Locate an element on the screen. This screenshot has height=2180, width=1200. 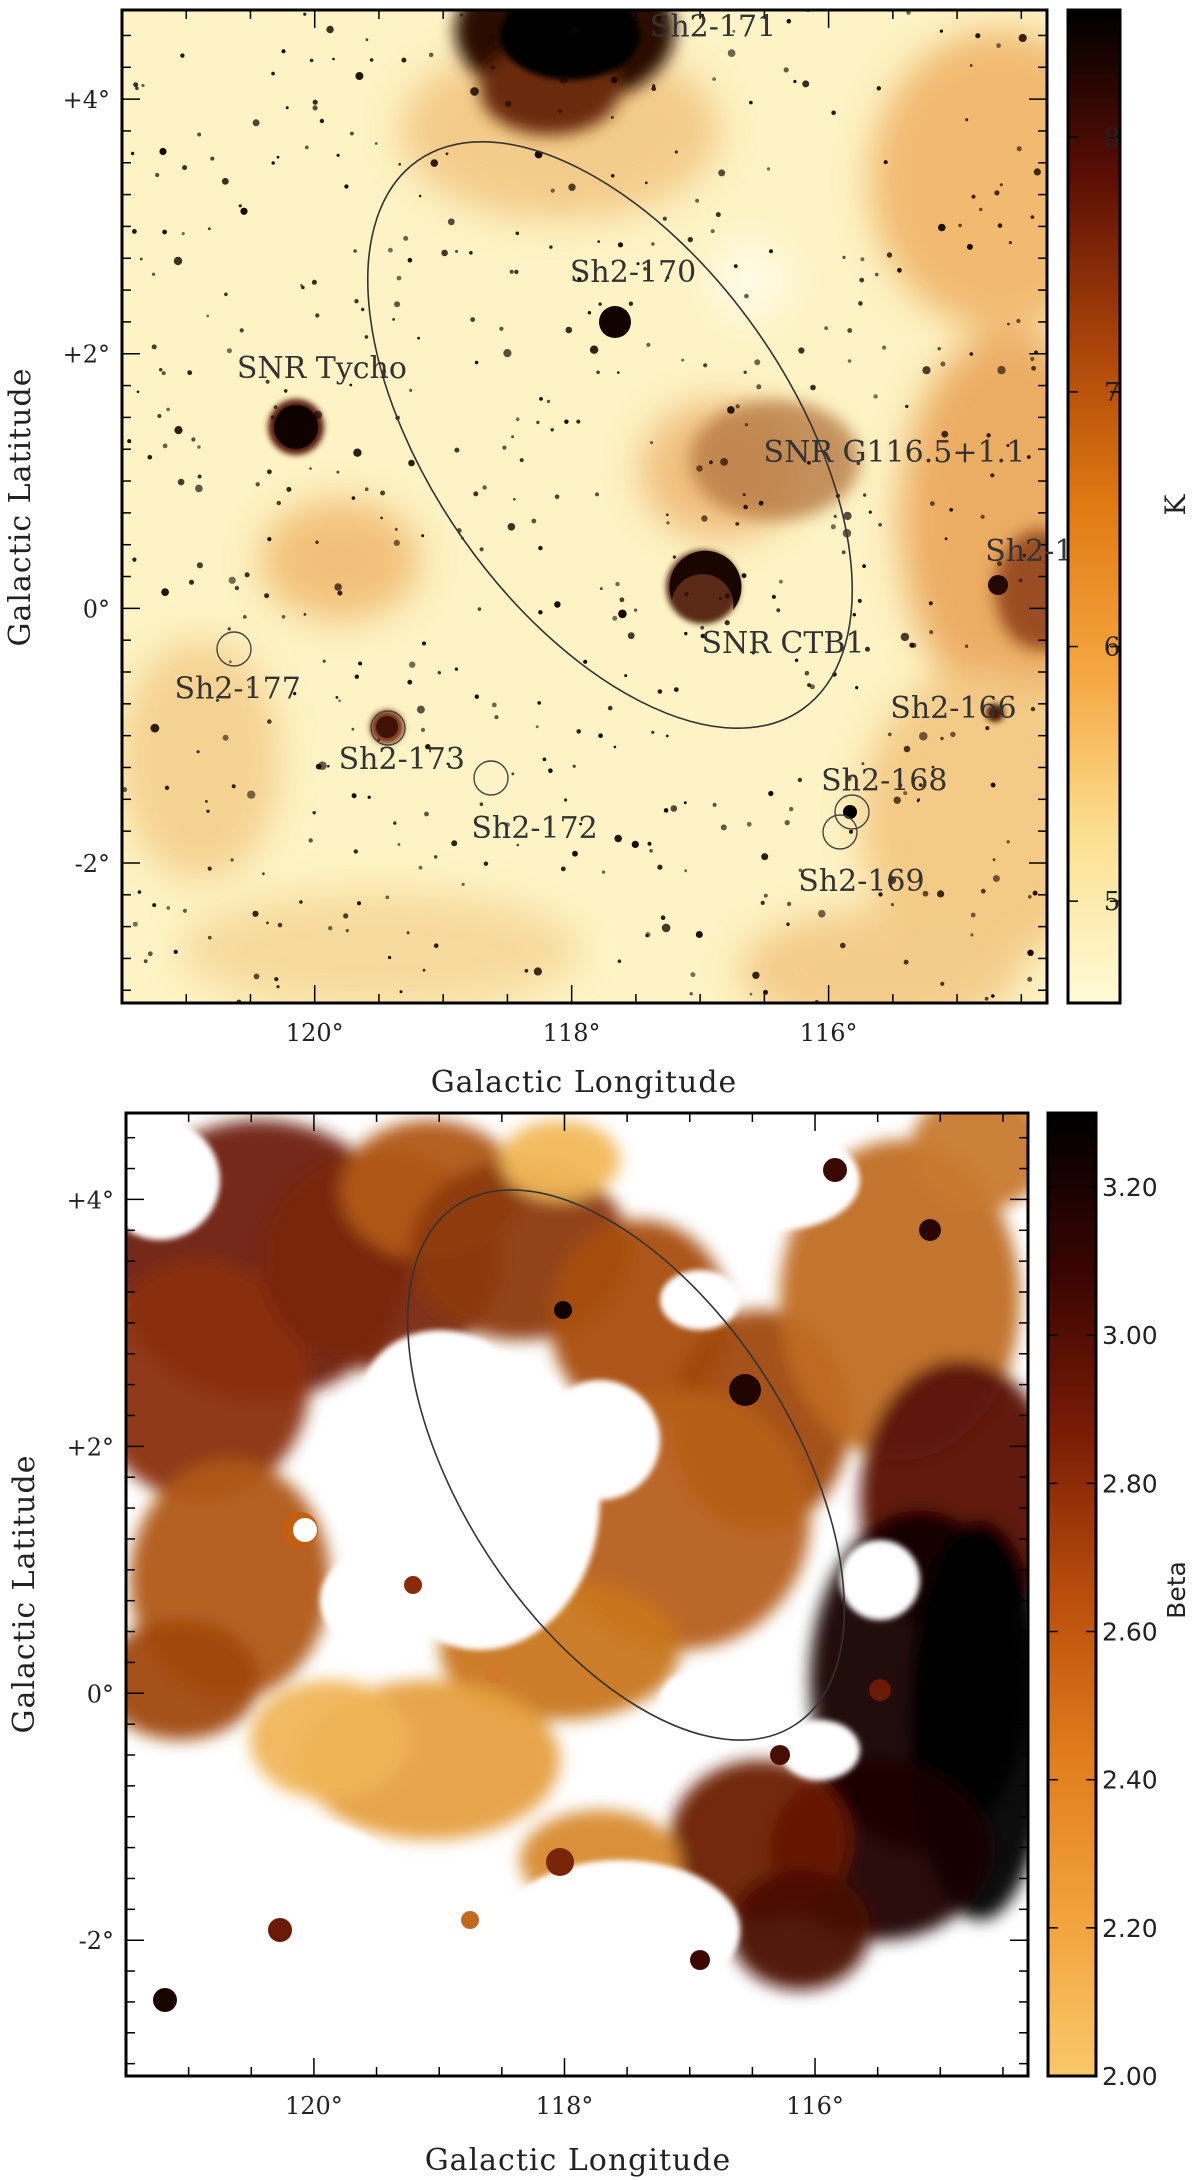
top-colorbar-ticks: 8 7 6 5 is located at coordinates (1094, 520).